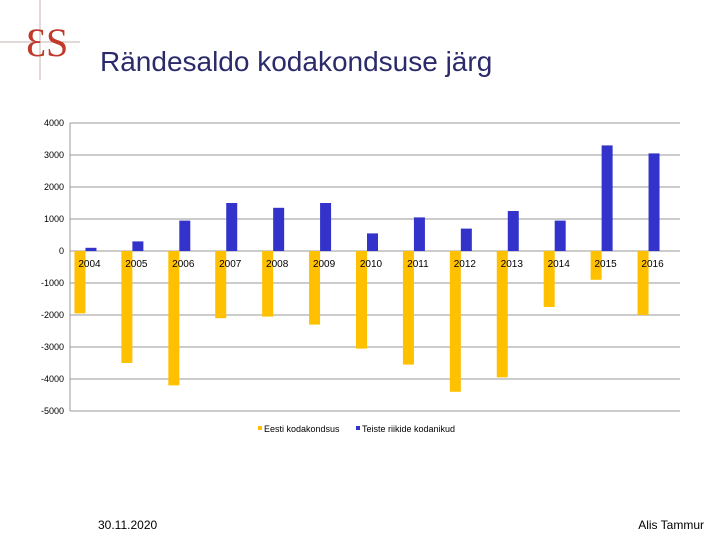 The width and height of the screenshot is (720, 540). Describe the element at coordinates (296, 61) in the screenshot. I see `chart-title: Rändesaldo kodakondsuse järg` at that location.